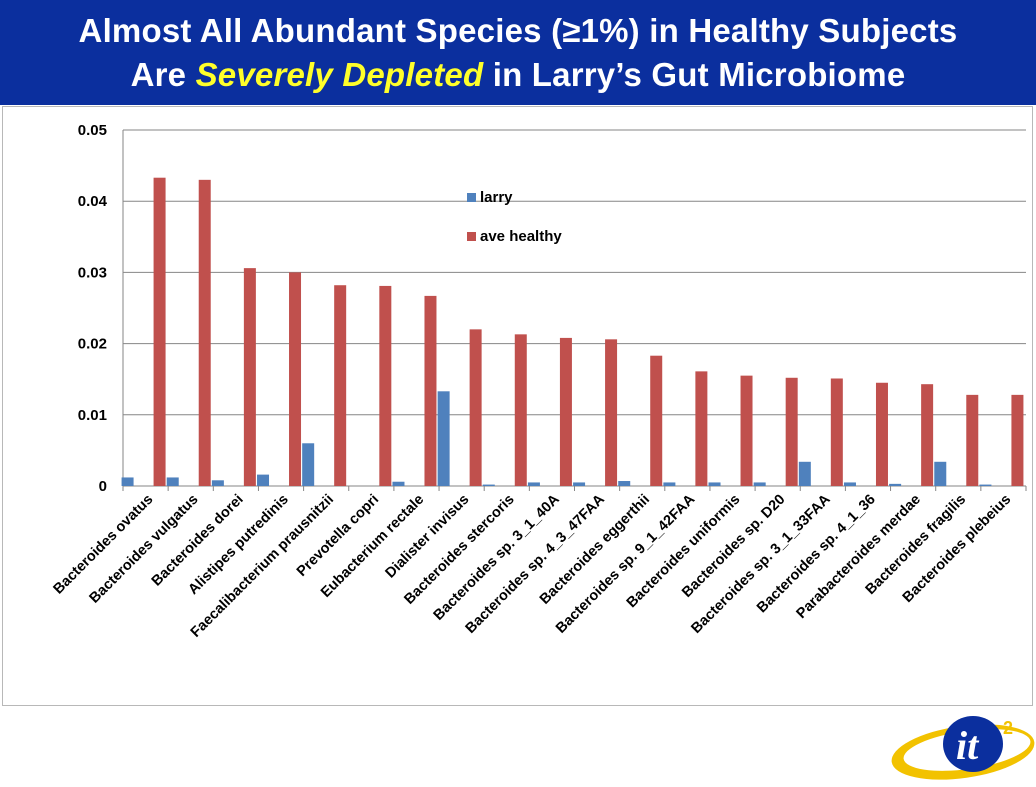 Image resolution: width=1036 pixels, height=787 pixels. What do you see at coordinates (496, 197) in the screenshot?
I see `legend-label: larry` at bounding box center [496, 197].